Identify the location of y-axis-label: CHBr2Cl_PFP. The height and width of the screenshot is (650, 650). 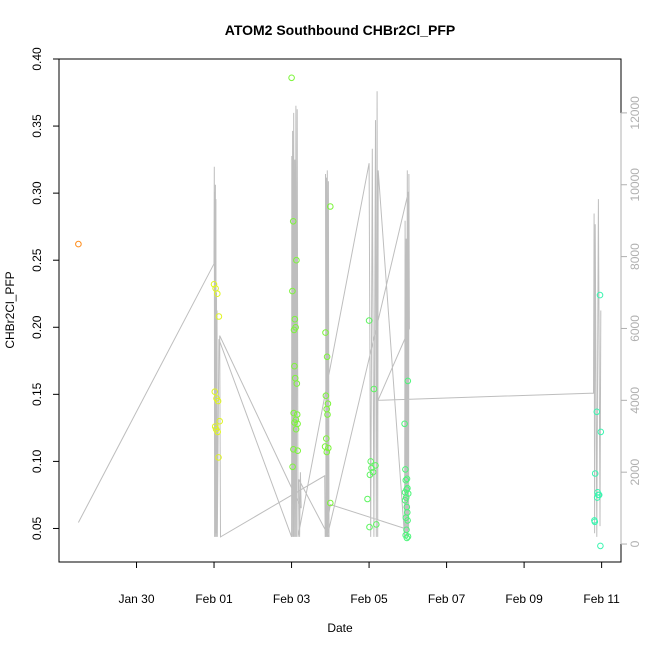
(10, 309).